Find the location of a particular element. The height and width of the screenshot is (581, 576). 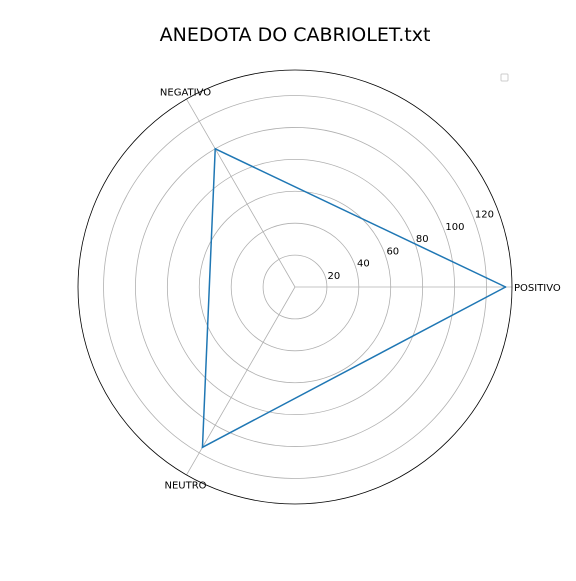

radial-tick-label: 20 is located at coordinates (333, 276).